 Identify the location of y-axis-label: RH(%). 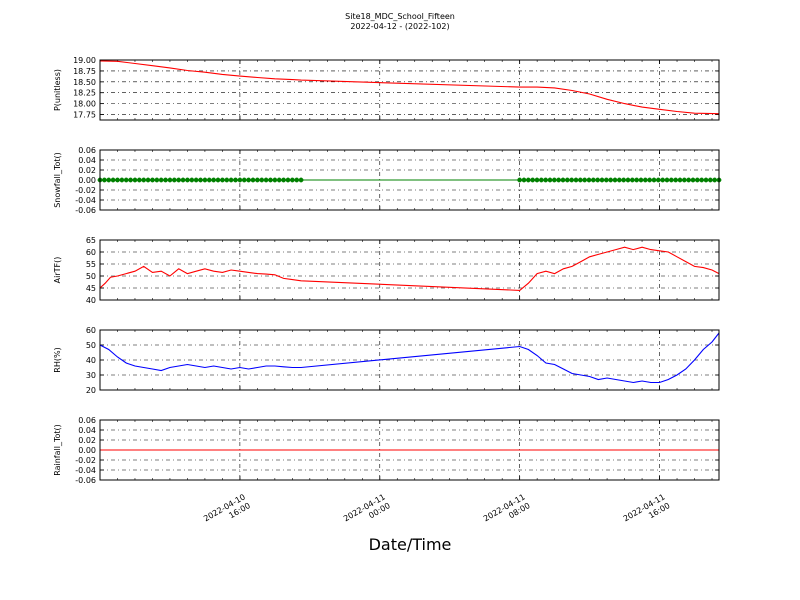
(57, 359).